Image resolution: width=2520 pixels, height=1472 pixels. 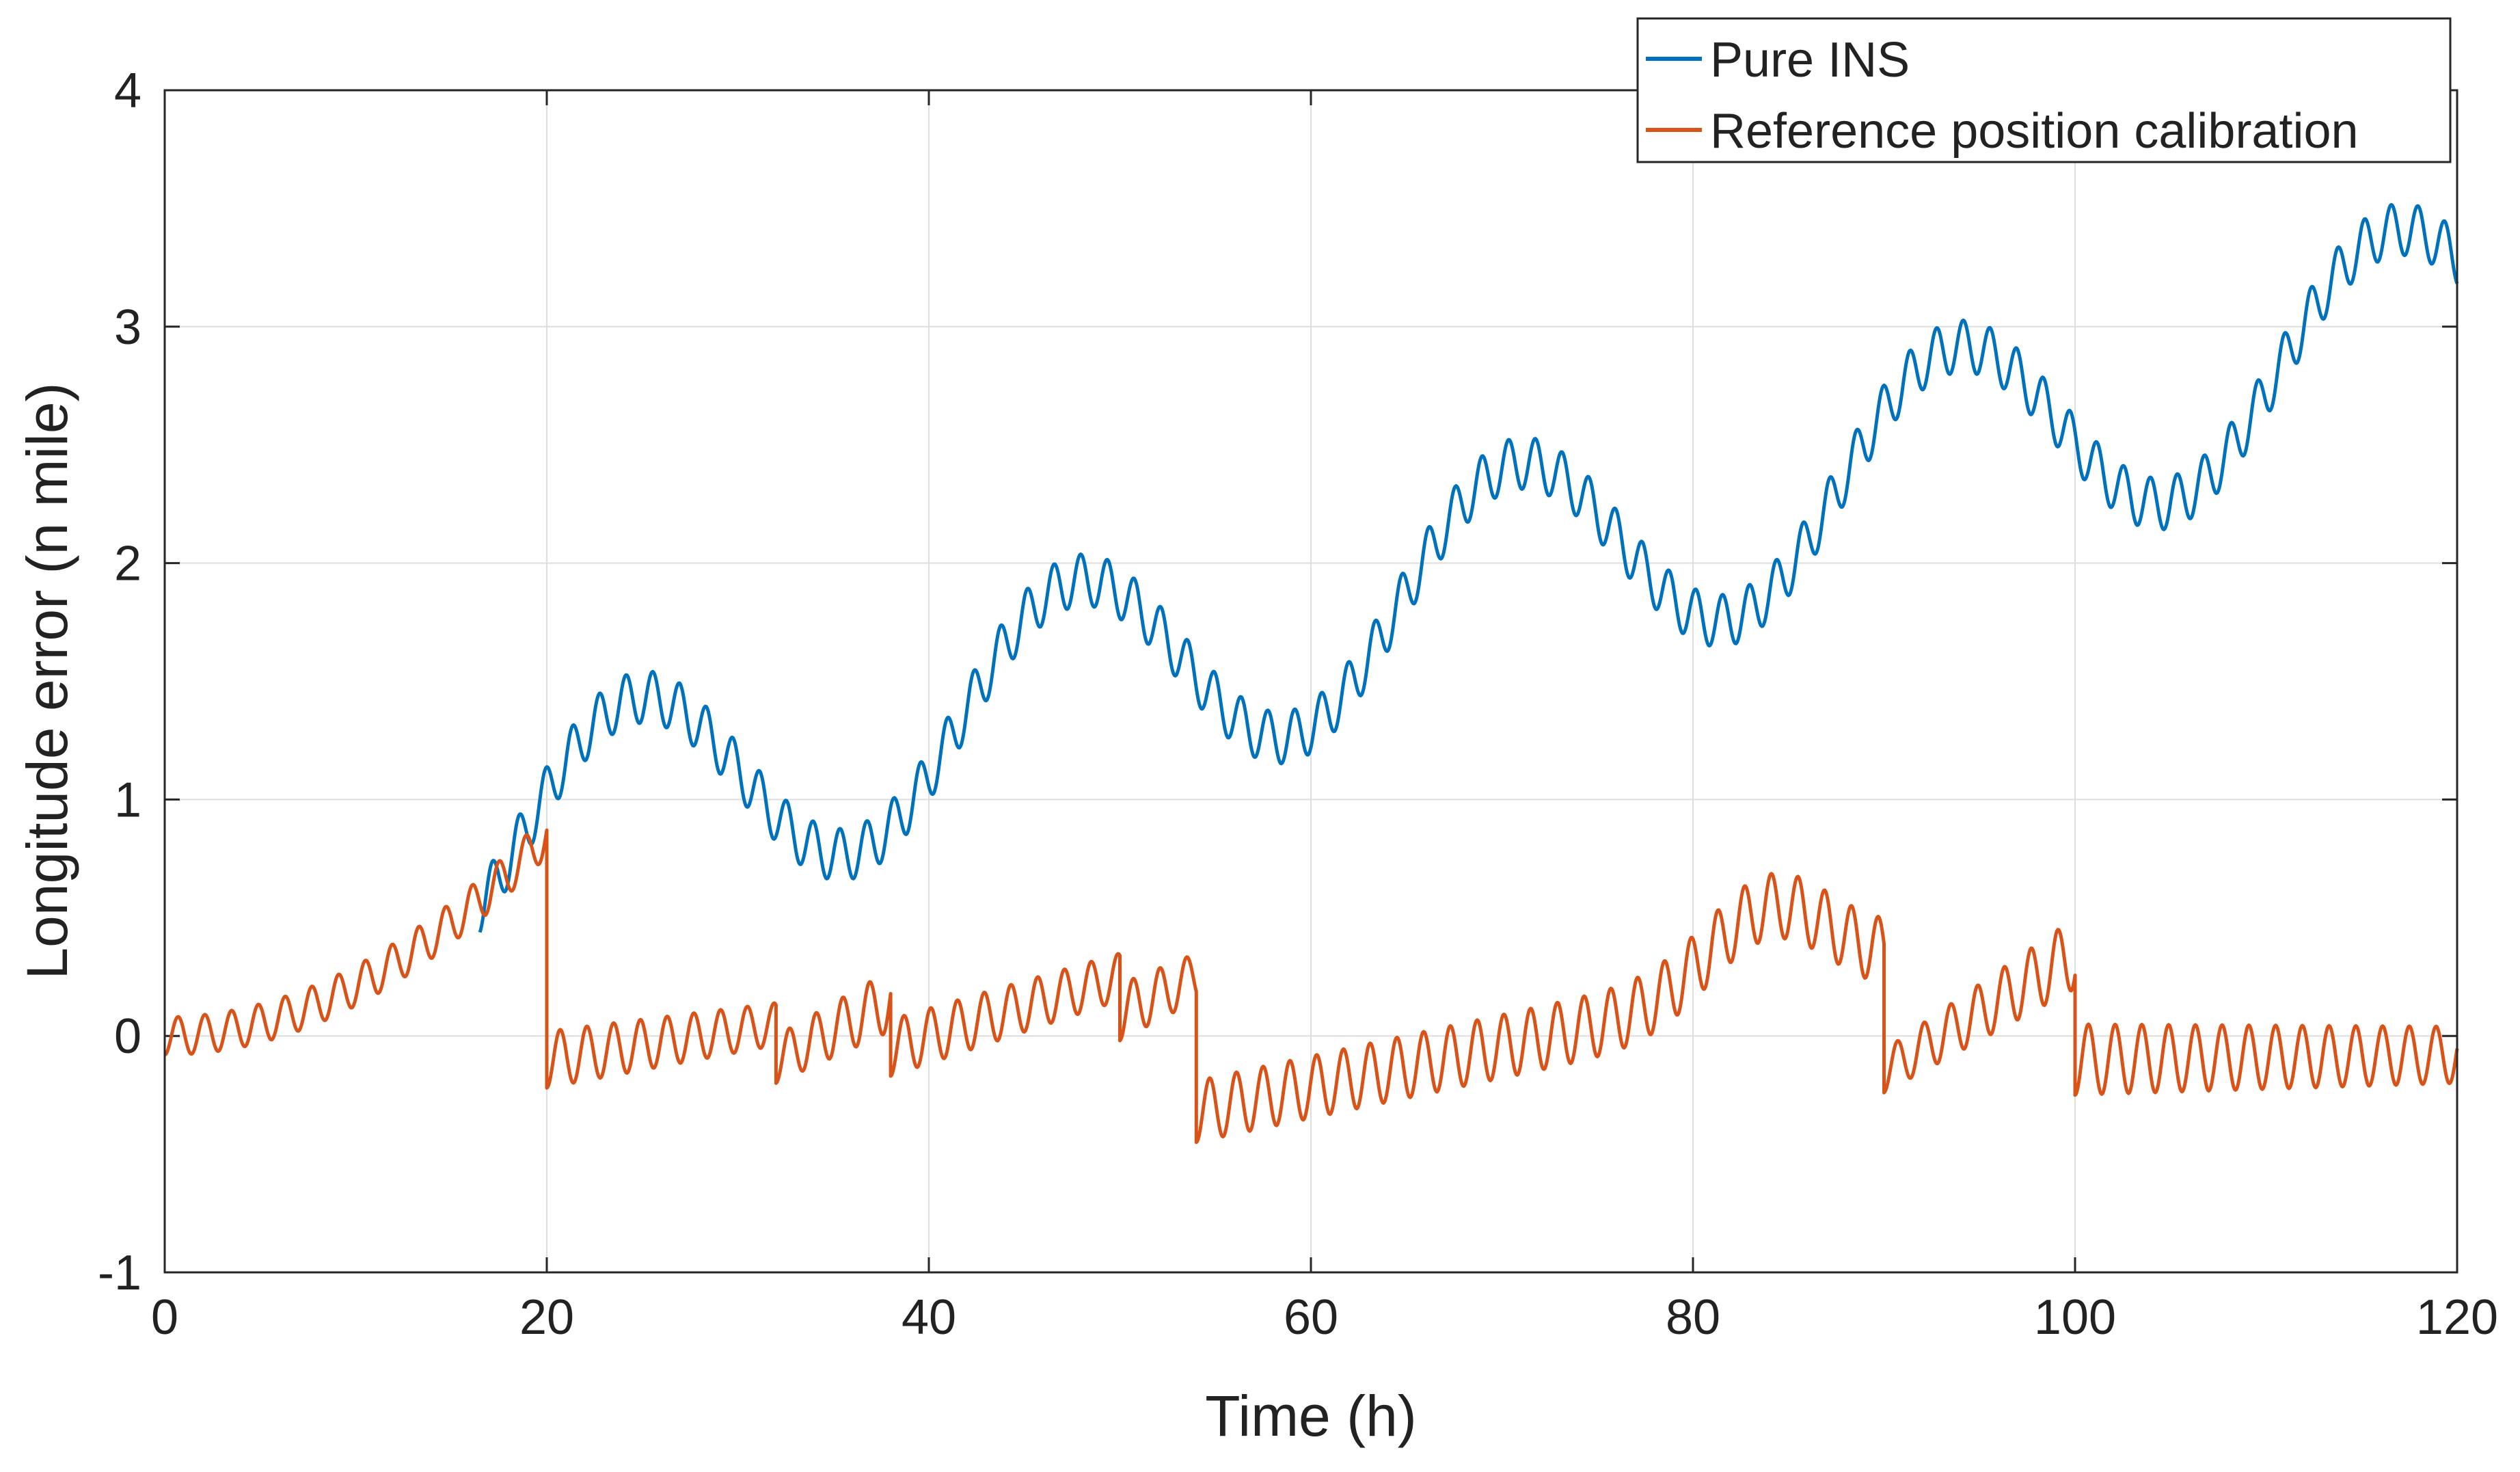 I want to click on y-tick-label: 3, so click(x=127, y=327).